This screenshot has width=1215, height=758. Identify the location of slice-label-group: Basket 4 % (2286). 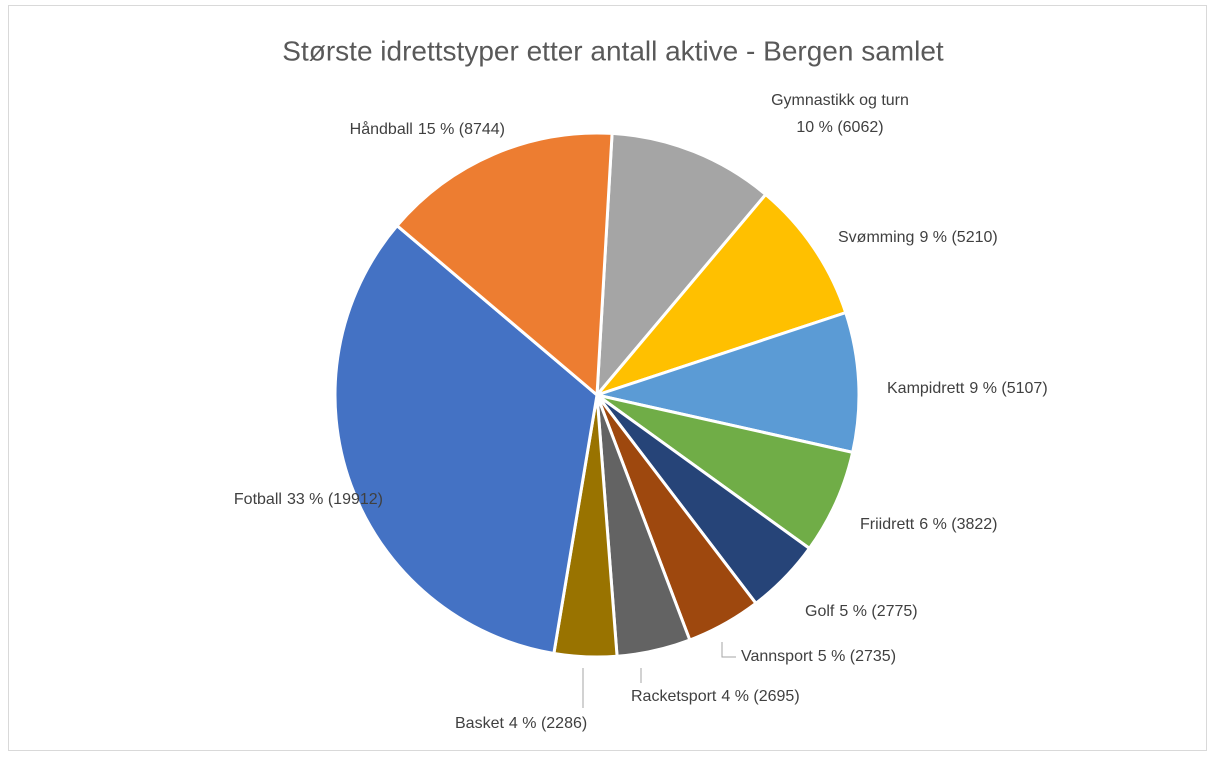
(521, 723).